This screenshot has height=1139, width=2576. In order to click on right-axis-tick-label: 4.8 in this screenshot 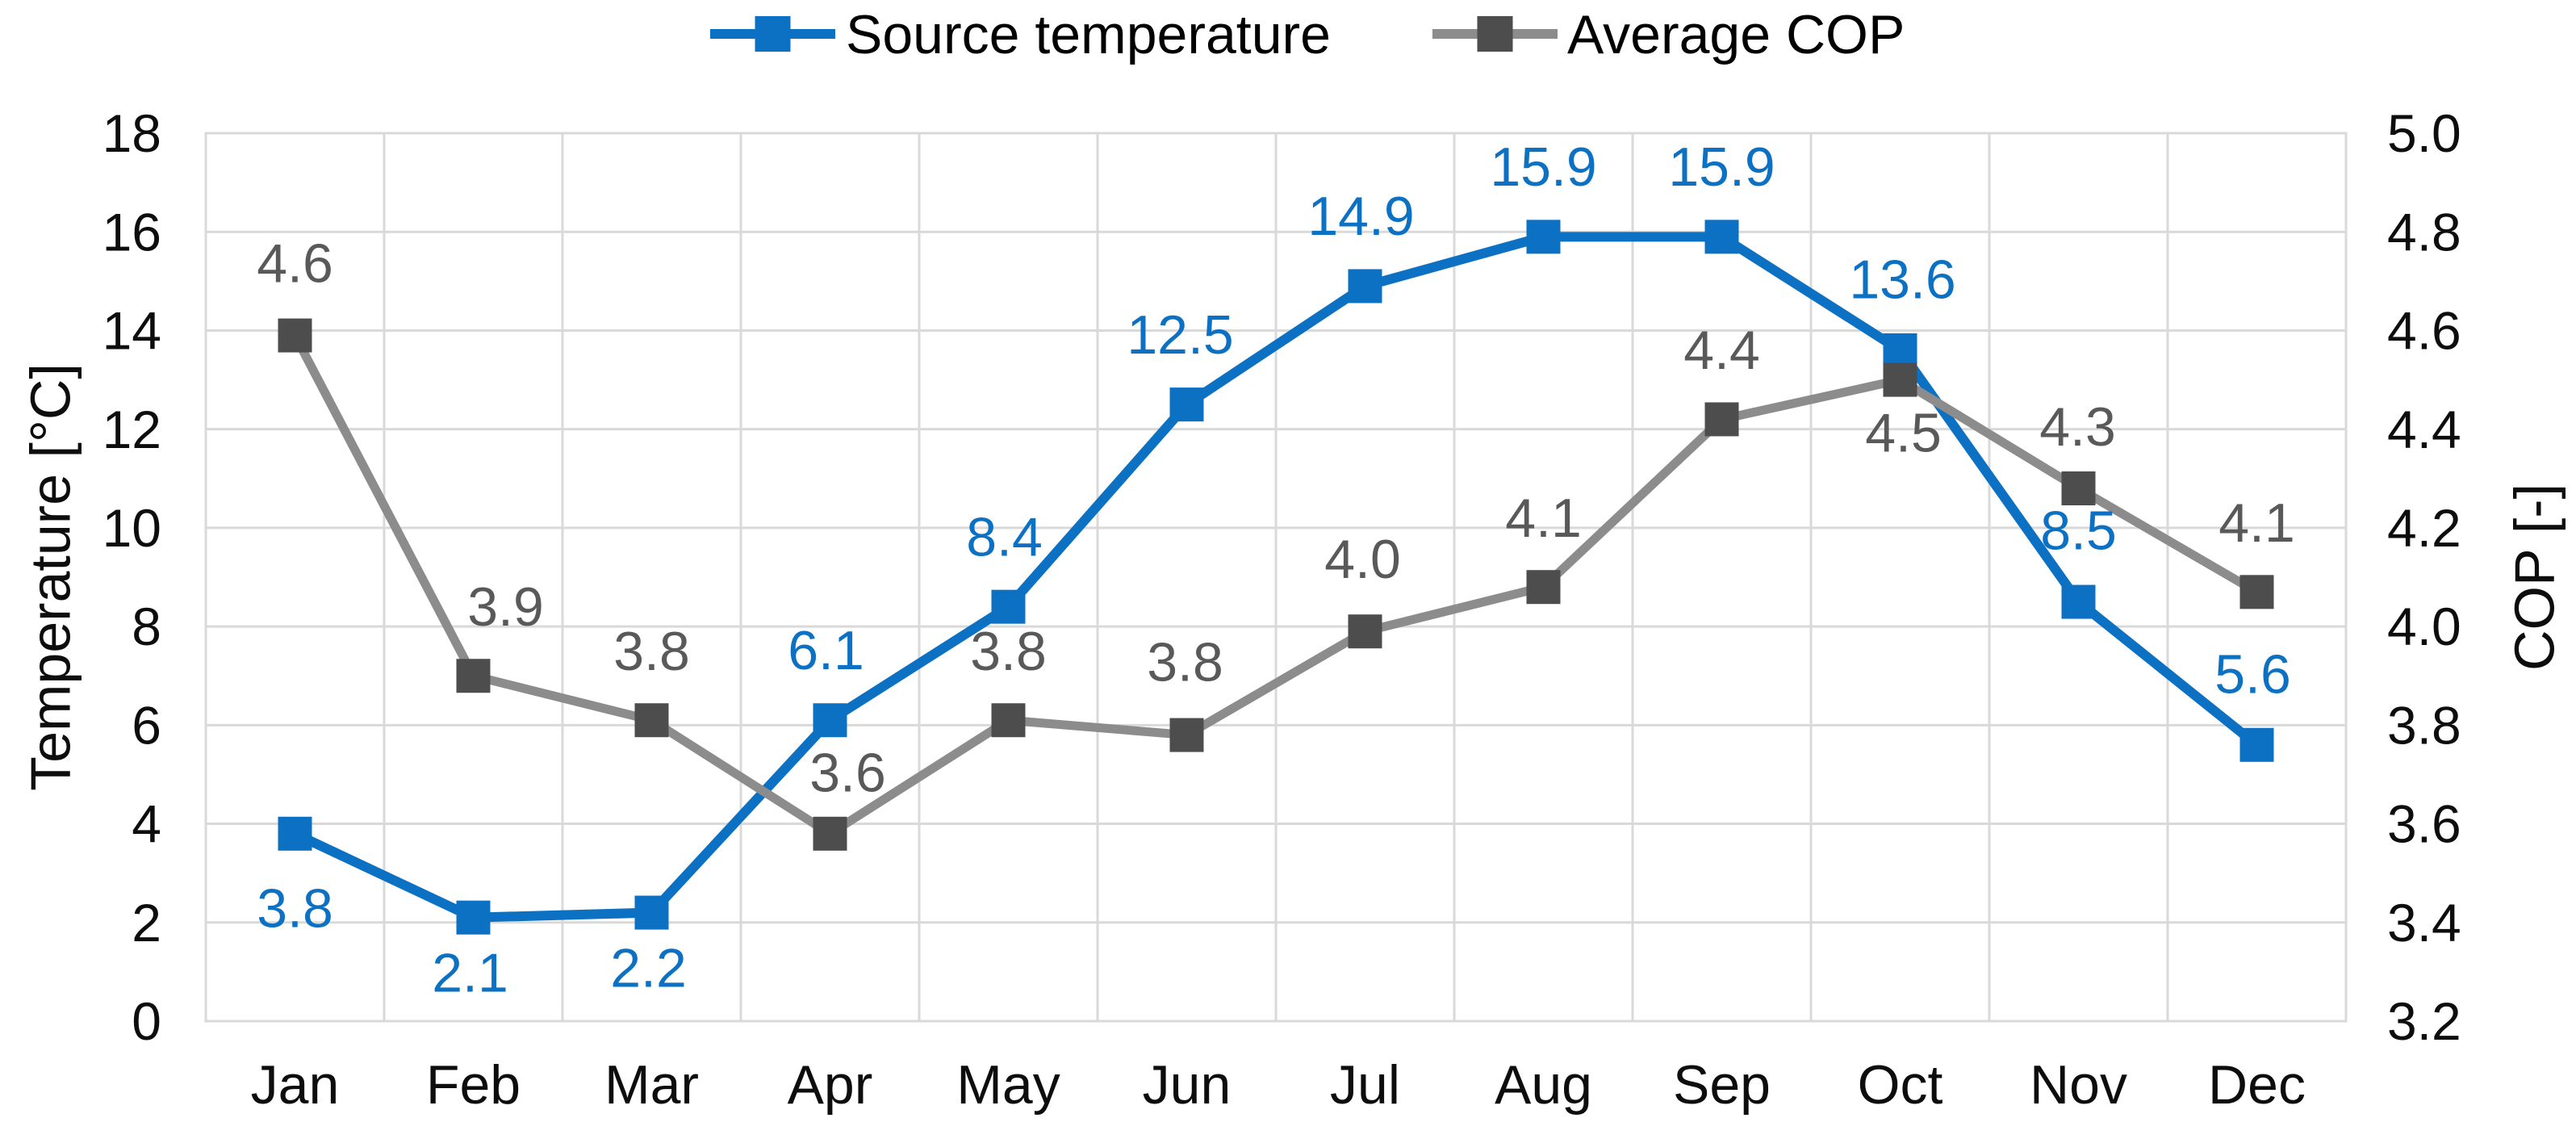, I will do `click(2424, 232)`.